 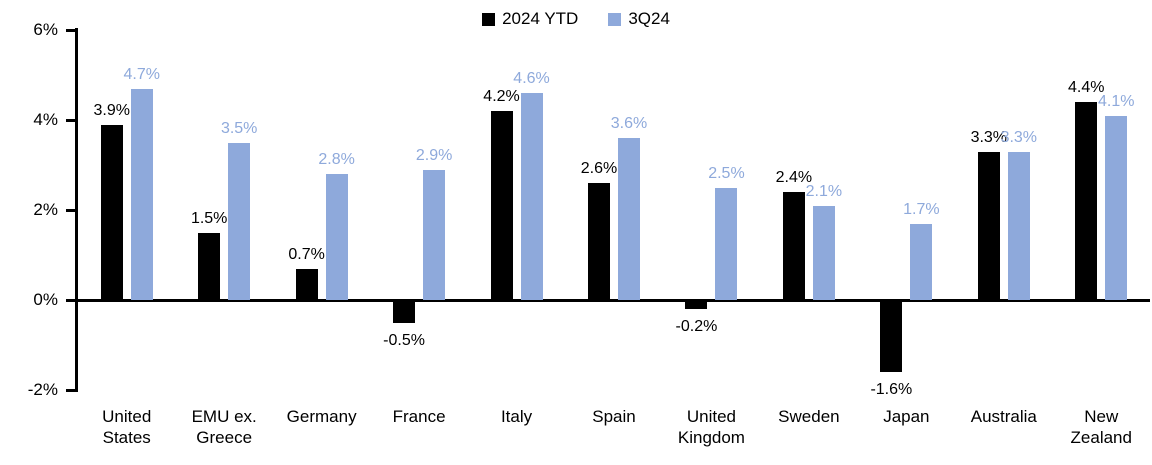 What do you see at coordinates (516, 416) in the screenshot?
I see `category-label: Italy` at bounding box center [516, 416].